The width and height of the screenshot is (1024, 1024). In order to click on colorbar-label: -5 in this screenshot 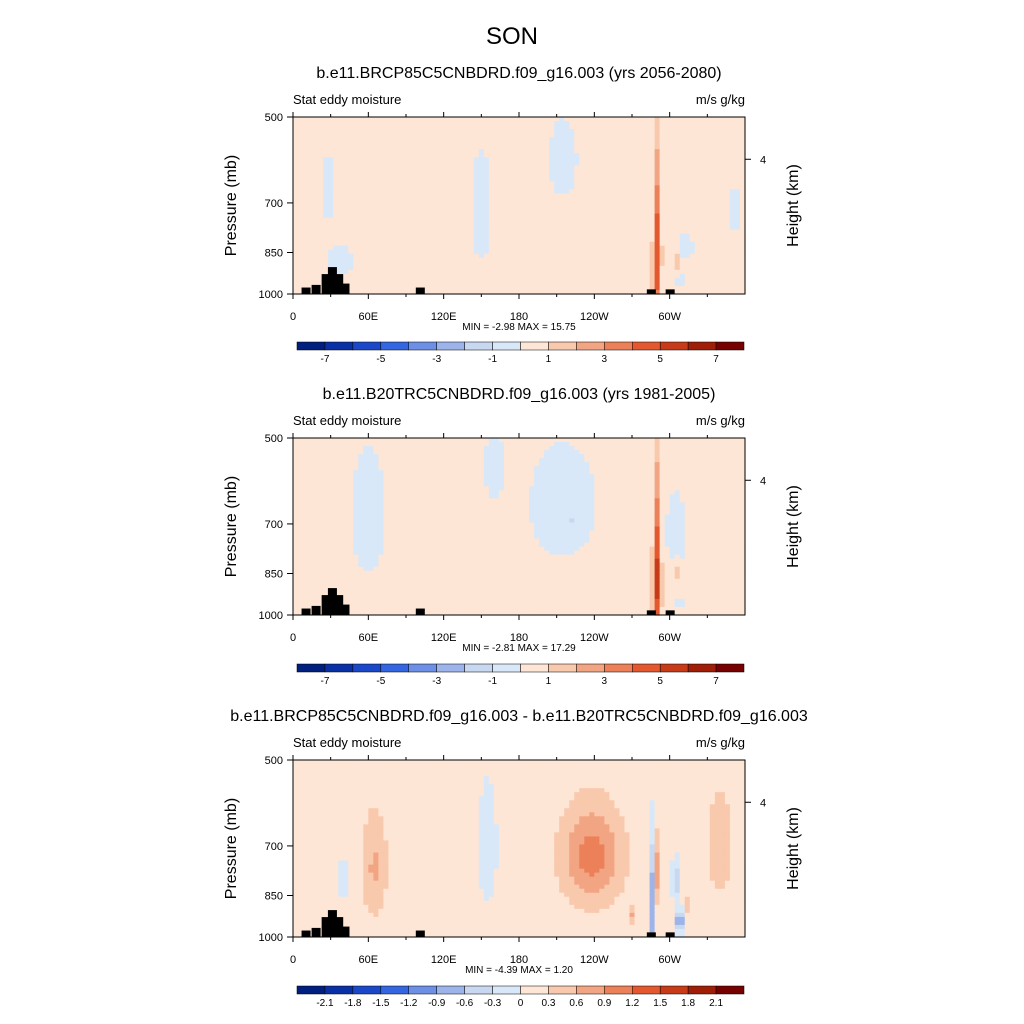, I will do `click(380, 359)`.